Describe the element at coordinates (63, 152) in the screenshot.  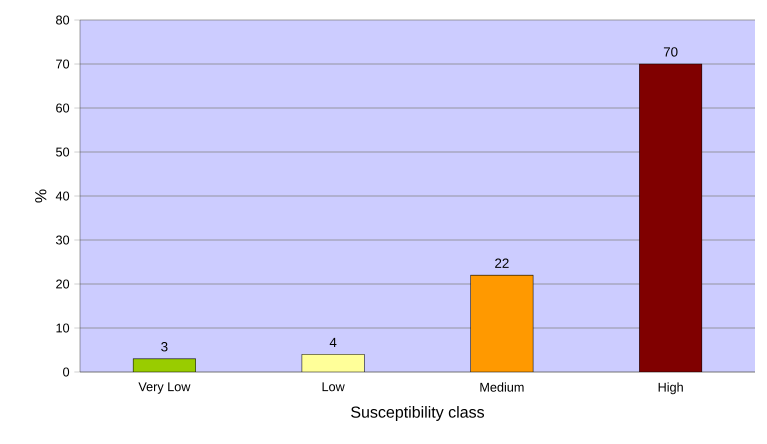
I see `y-tick-label: 50` at that location.